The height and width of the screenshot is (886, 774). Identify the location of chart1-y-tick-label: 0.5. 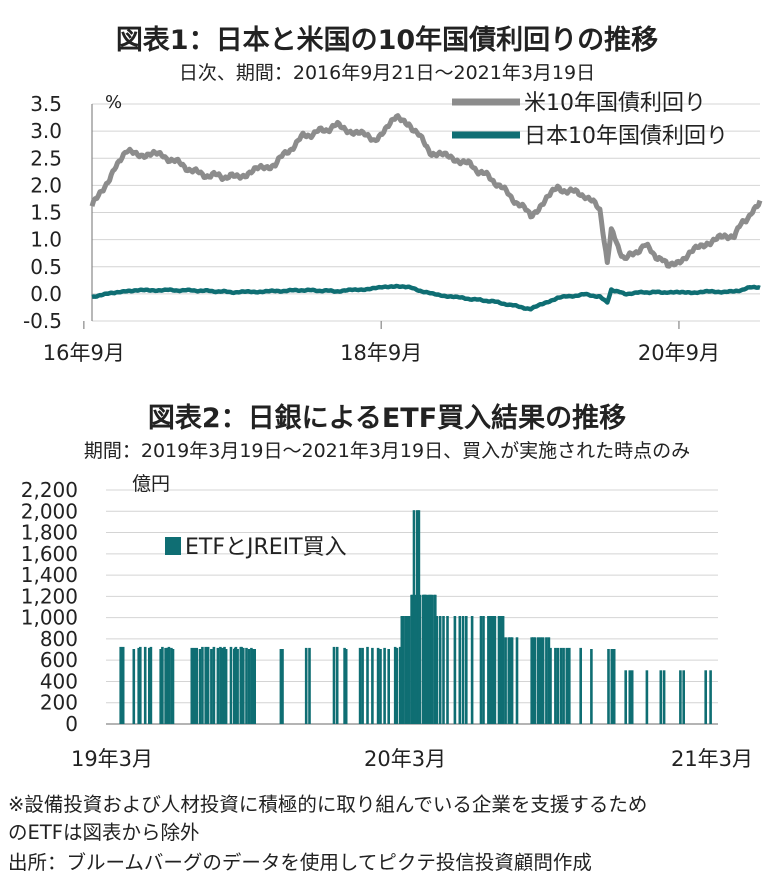
(46, 267).